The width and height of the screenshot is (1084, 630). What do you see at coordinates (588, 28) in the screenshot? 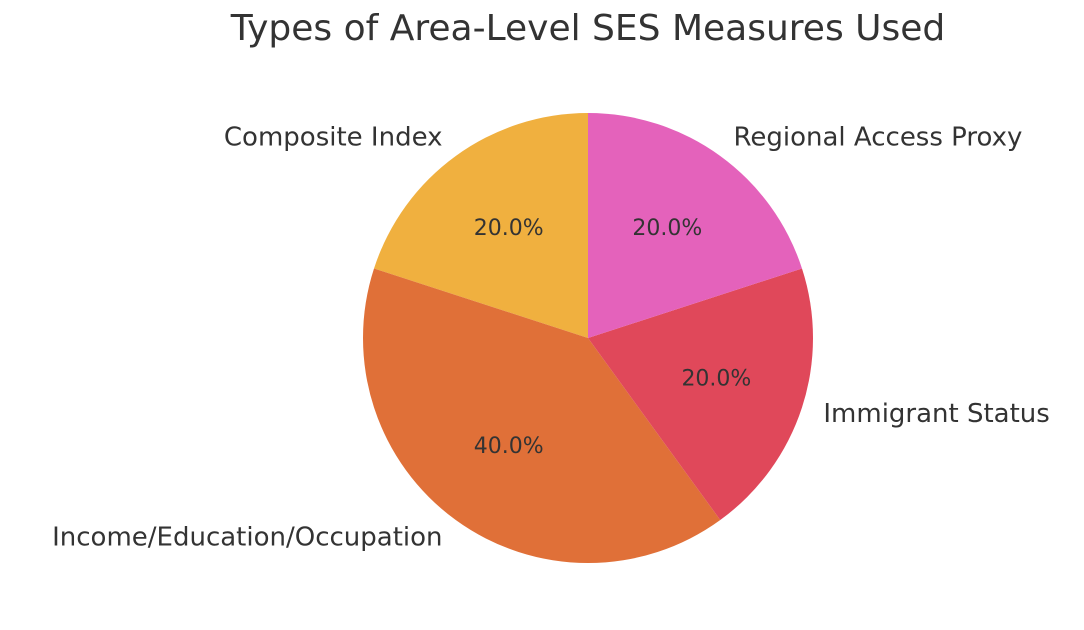
I see `chart-title: Types of Area-Level SES Measures Used` at bounding box center [588, 28].